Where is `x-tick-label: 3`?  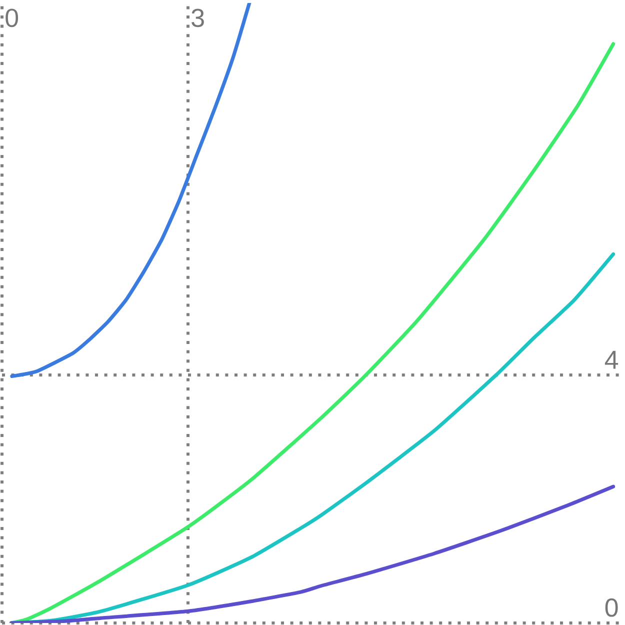 x-tick-label: 3 is located at coordinates (198, 18).